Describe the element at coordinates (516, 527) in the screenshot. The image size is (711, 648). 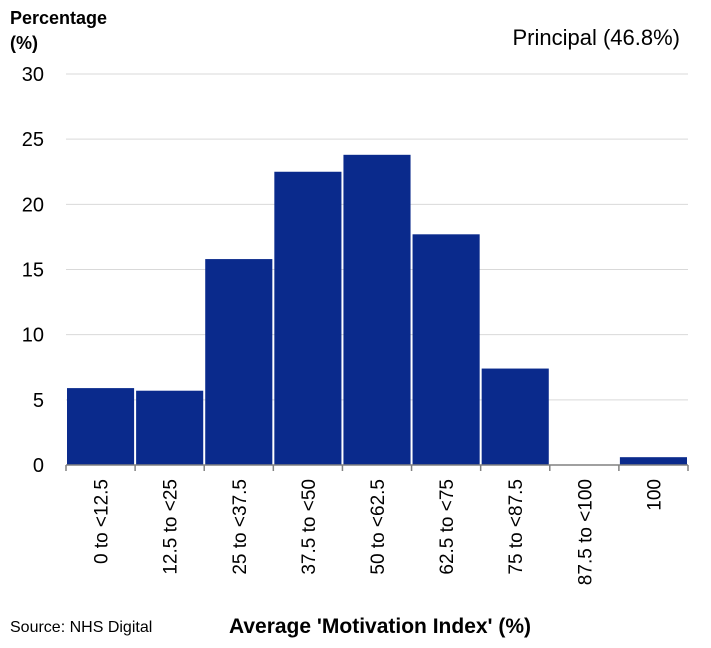
I see `x-tick-label-6: 75 to <87.5` at that location.